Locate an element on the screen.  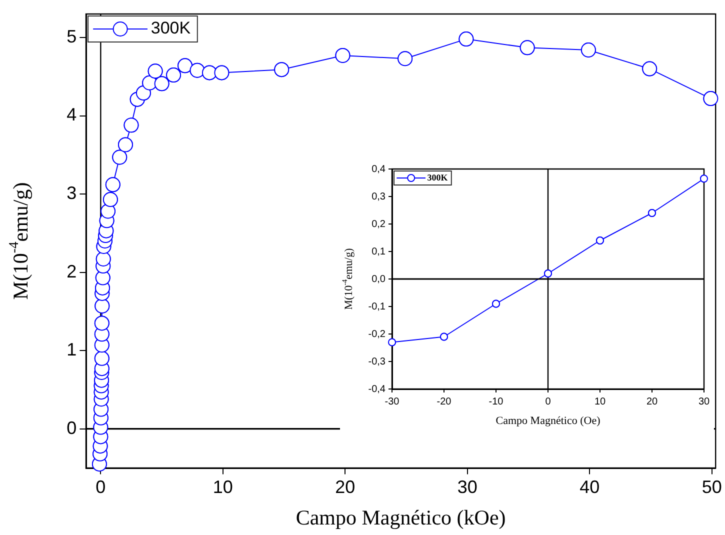
y-tick-label: 5 is located at coordinates (71, 36).